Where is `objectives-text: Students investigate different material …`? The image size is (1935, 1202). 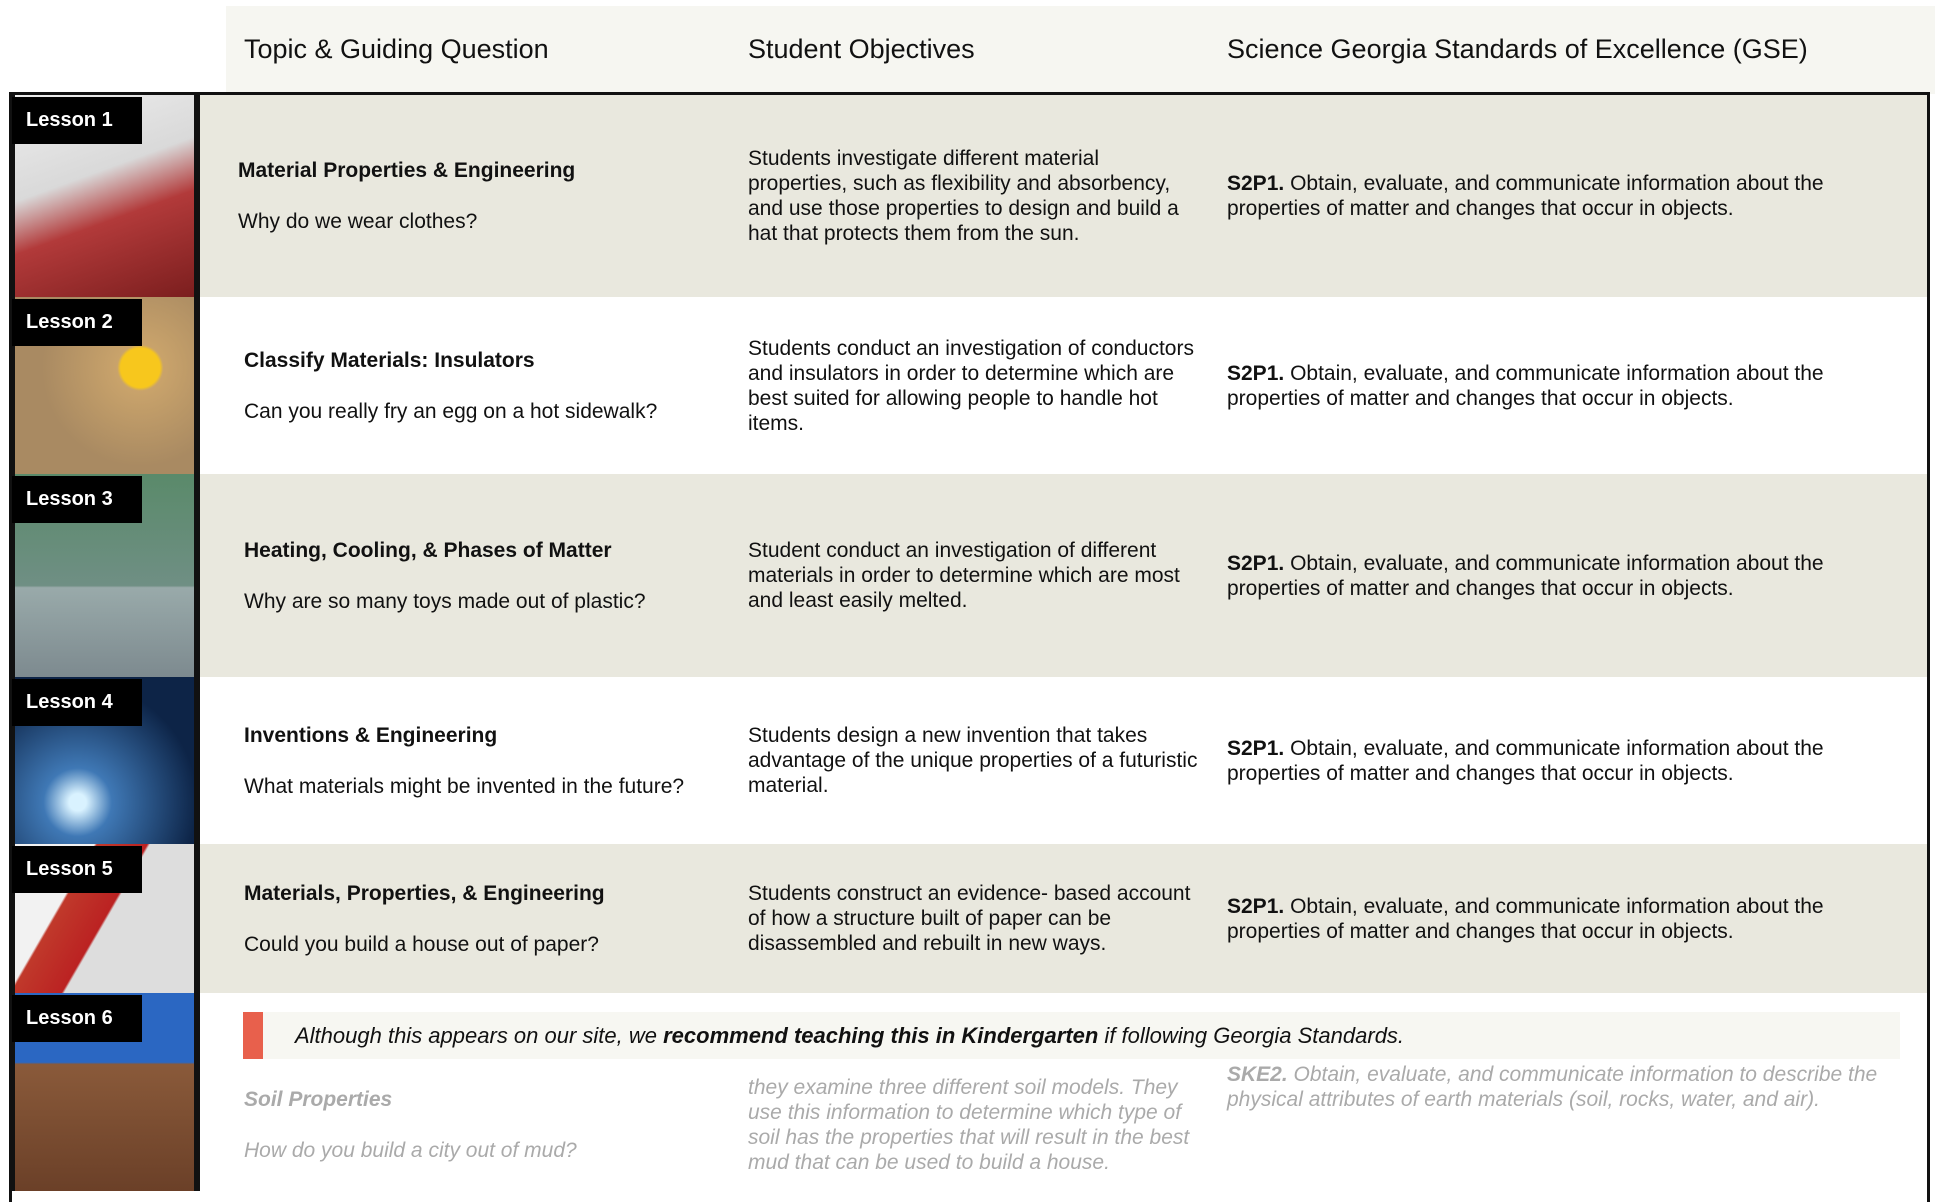 objectives-text: Students investigate different material … is located at coordinates (963, 196).